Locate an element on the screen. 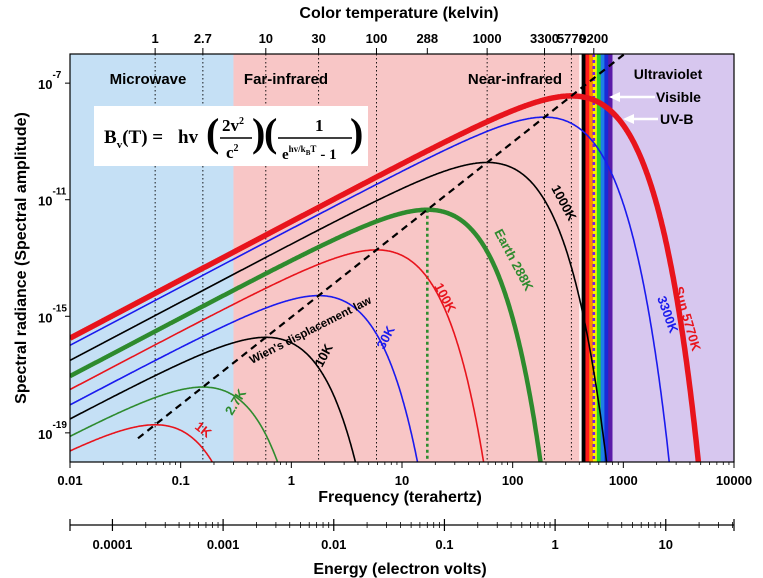  energy-tick-label: 0.01 is located at coordinates (333, 544).